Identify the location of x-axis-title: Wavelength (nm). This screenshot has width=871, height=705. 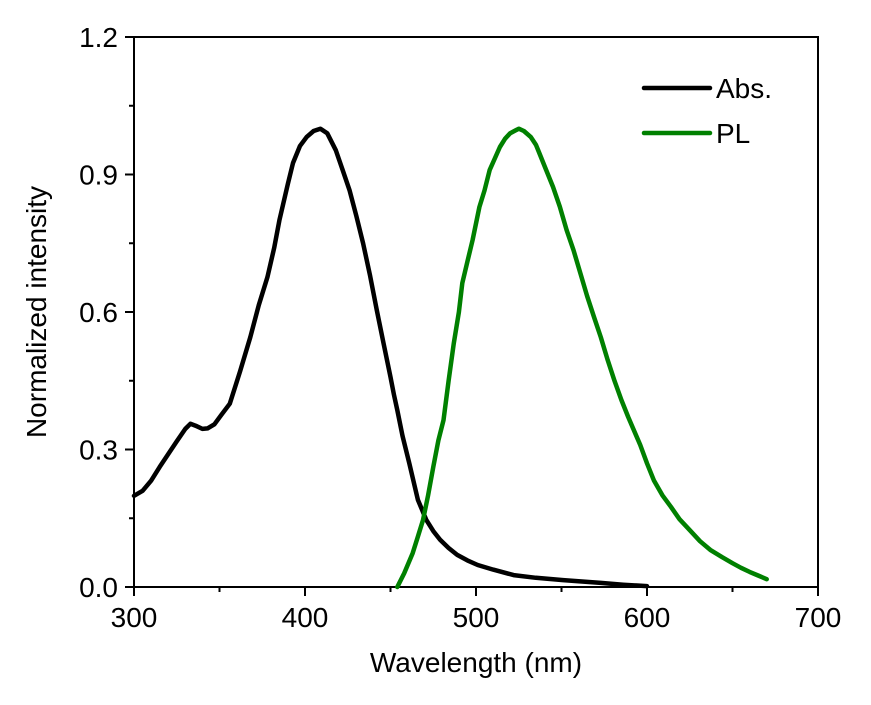
(476, 662).